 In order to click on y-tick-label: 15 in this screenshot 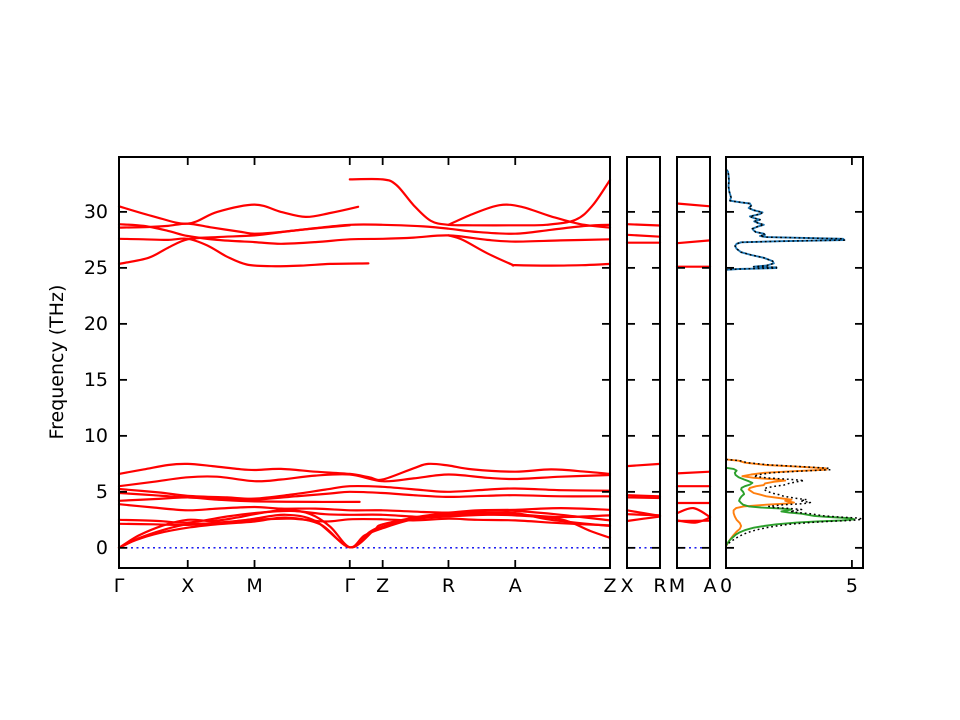, I will do `click(96, 380)`.